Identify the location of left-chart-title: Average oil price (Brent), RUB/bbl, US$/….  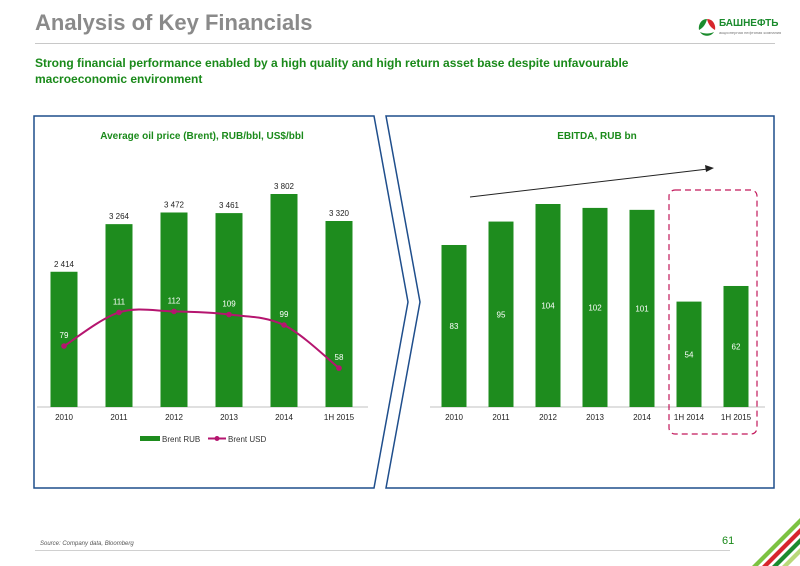
(202, 136).